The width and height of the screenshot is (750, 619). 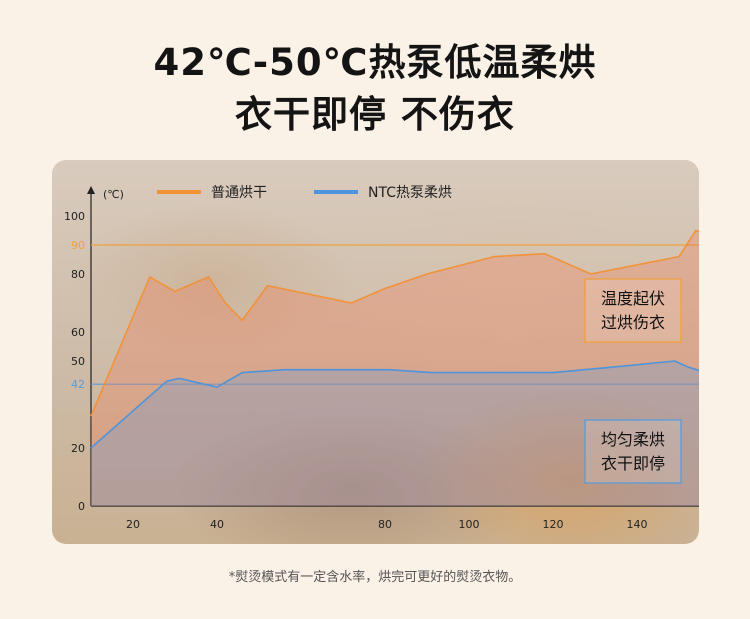 What do you see at coordinates (375, 577) in the screenshot?
I see `footnote: *熨烫模式有一定含水率，烘完可更好的熨烫衣物。` at bounding box center [375, 577].